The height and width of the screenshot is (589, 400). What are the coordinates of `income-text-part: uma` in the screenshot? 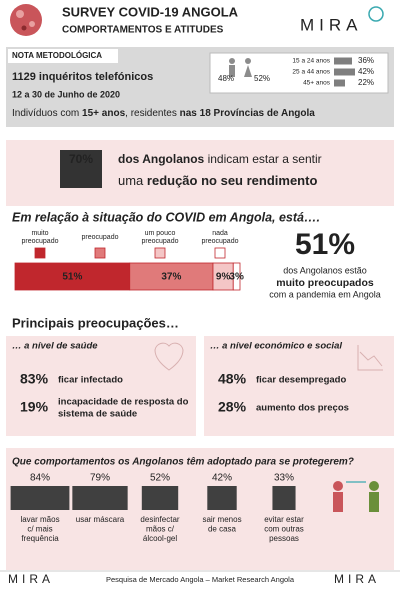 It's located at (132, 180).